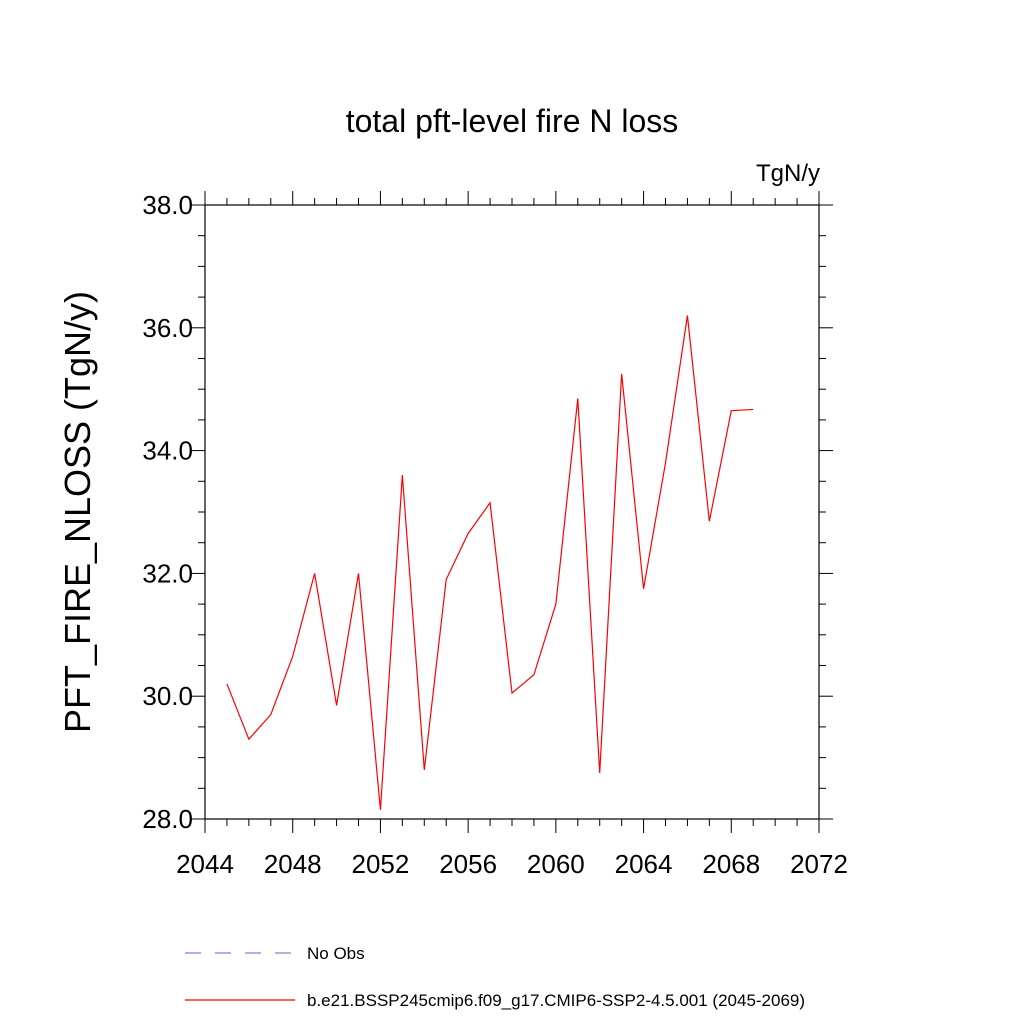  What do you see at coordinates (381, 864) in the screenshot?
I see `x-tick-label: 2052` at bounding box center [381, 864].